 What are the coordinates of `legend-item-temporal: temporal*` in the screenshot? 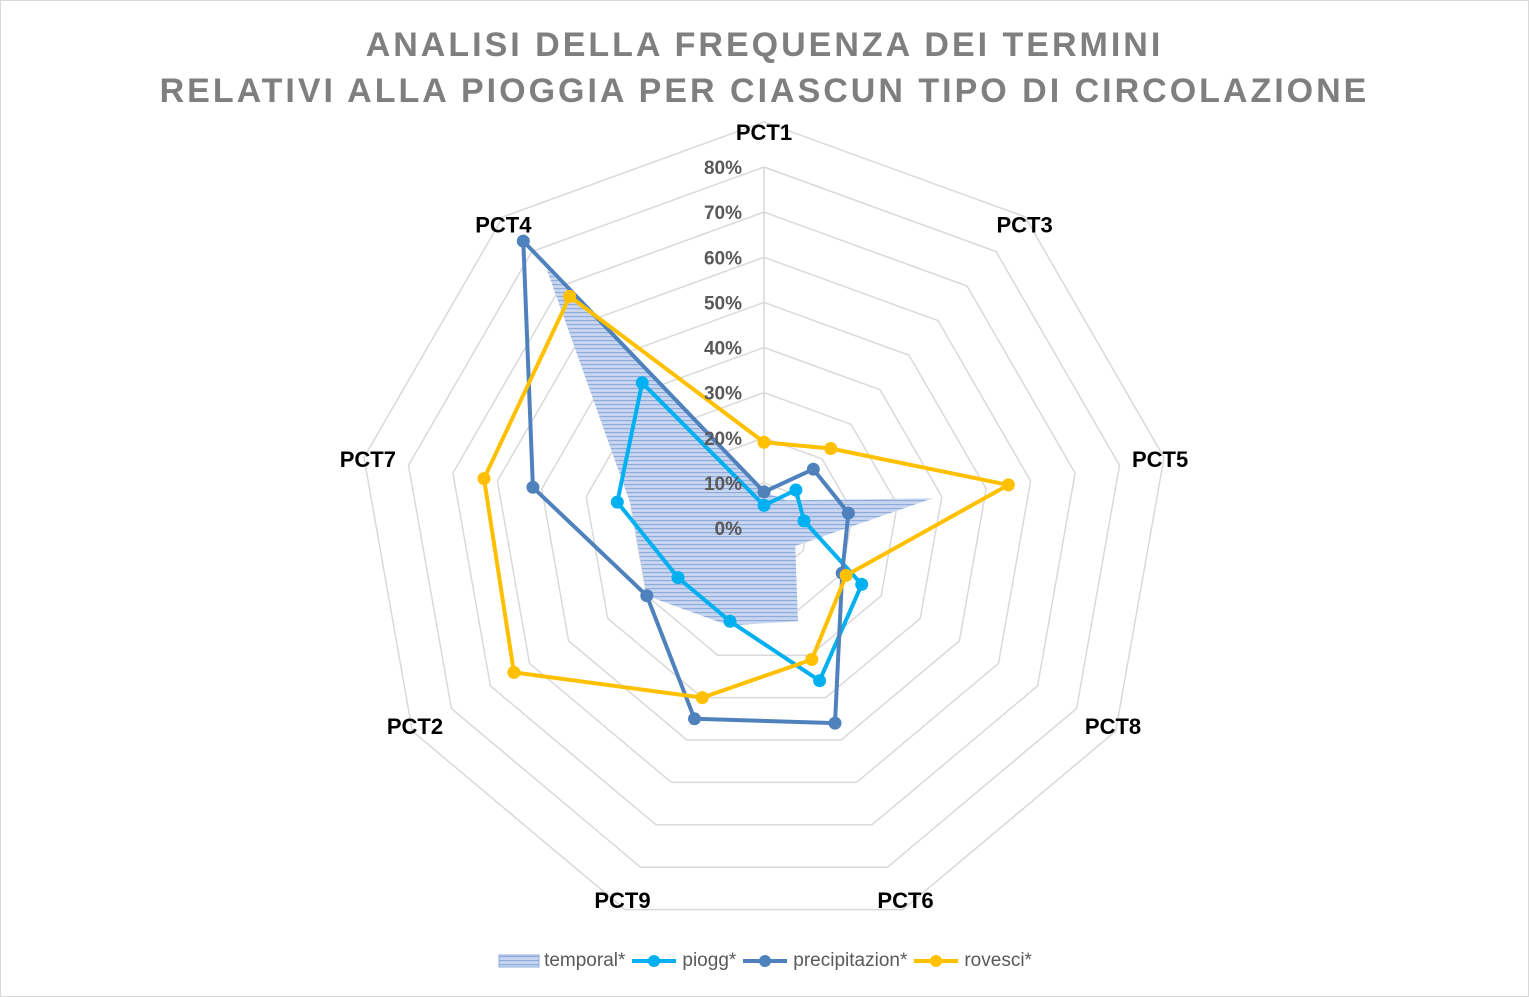 It's located at (561, 961).